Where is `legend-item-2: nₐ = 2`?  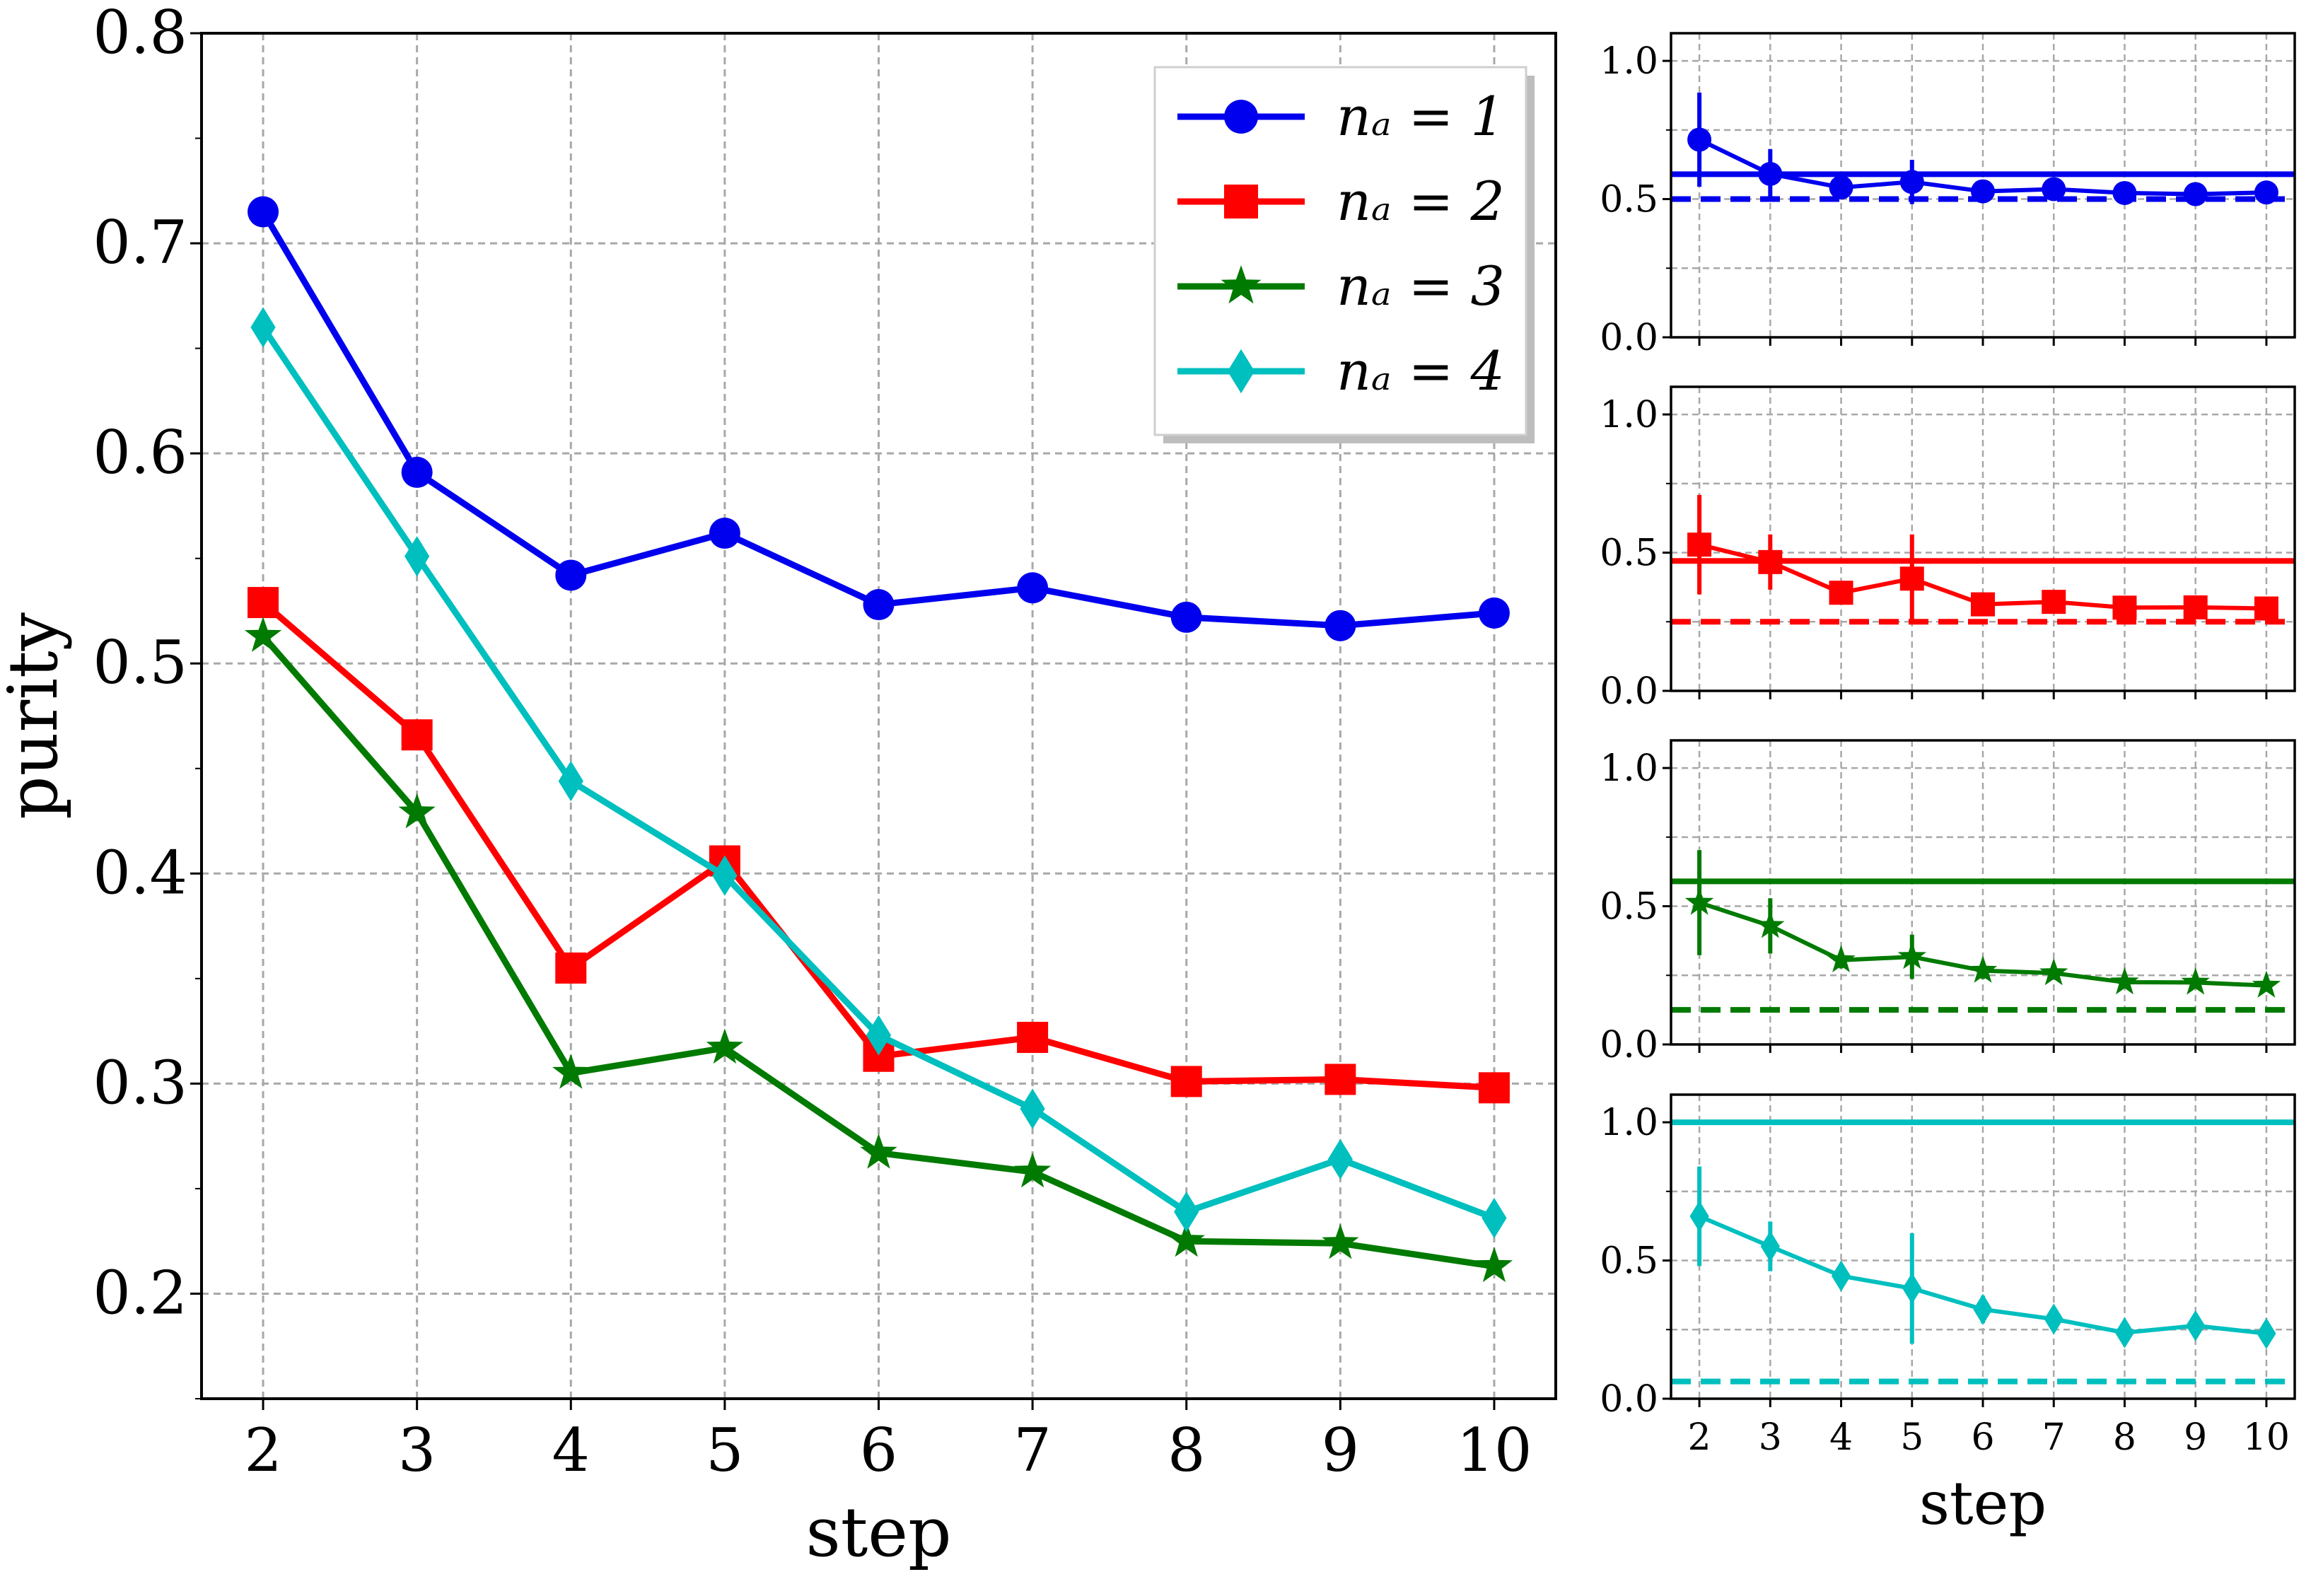
legend-item-2: nₐ = 2 is located at coordinates (1341, 201).